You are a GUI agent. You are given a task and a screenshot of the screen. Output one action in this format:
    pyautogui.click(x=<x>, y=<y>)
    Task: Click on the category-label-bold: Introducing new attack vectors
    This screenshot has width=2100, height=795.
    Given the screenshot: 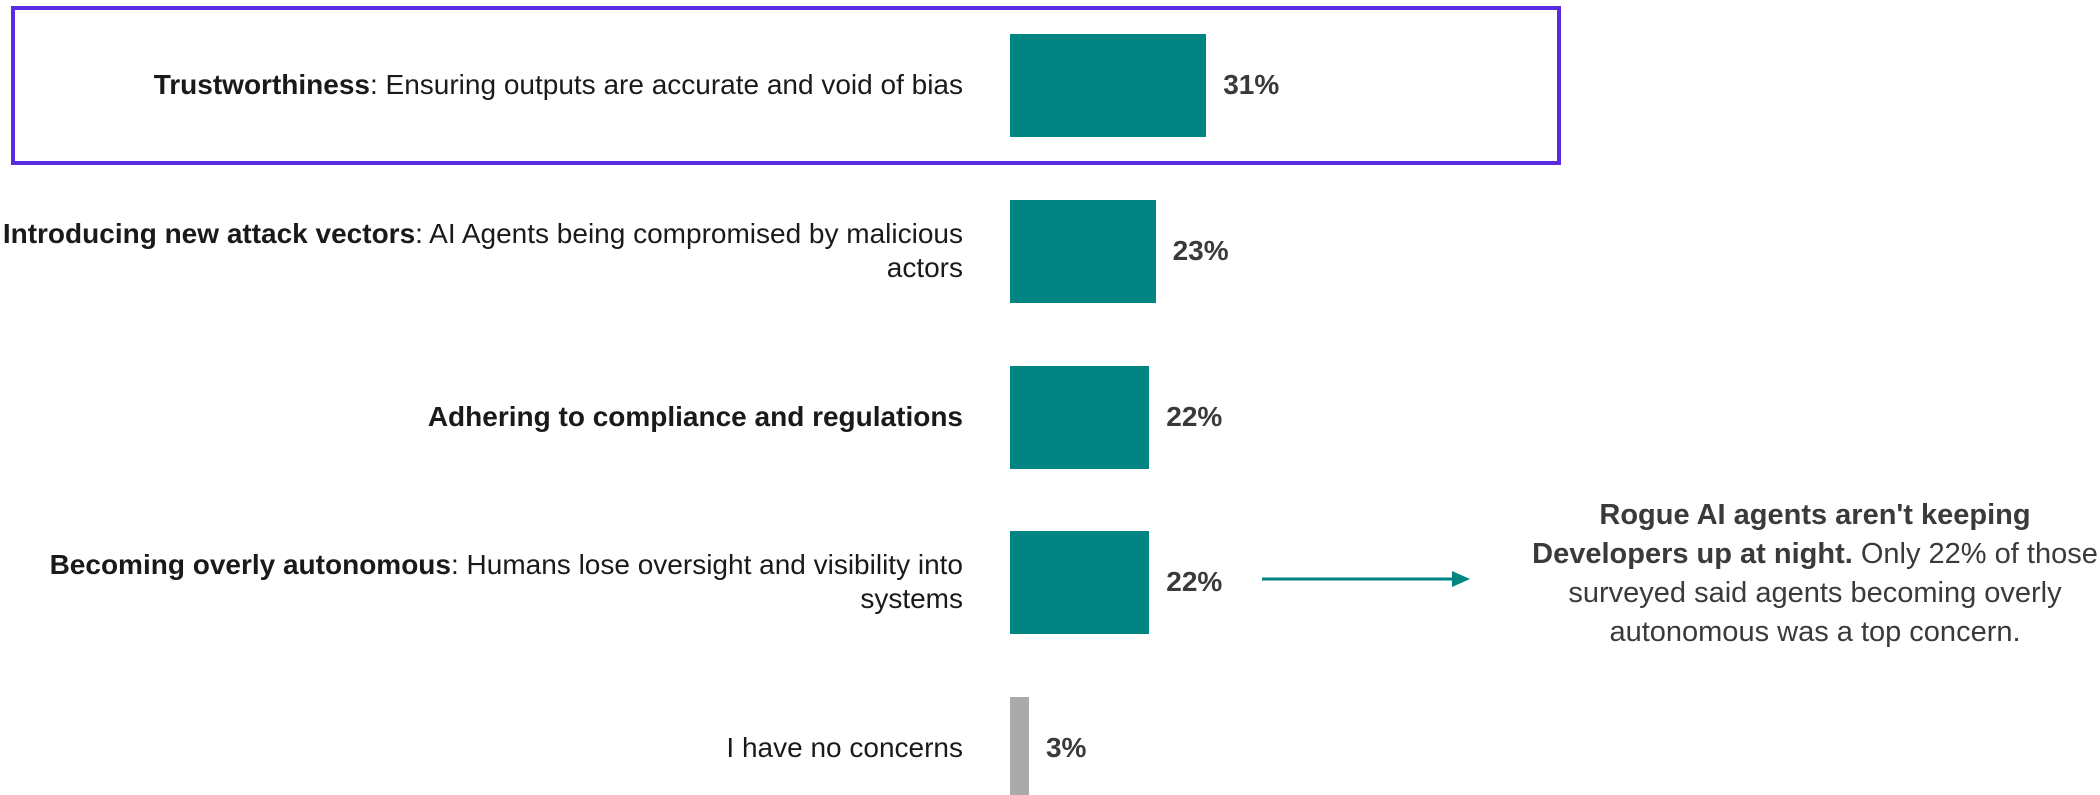 What is the action you would take?
    pyautogui.click(x=209, y=233)
    